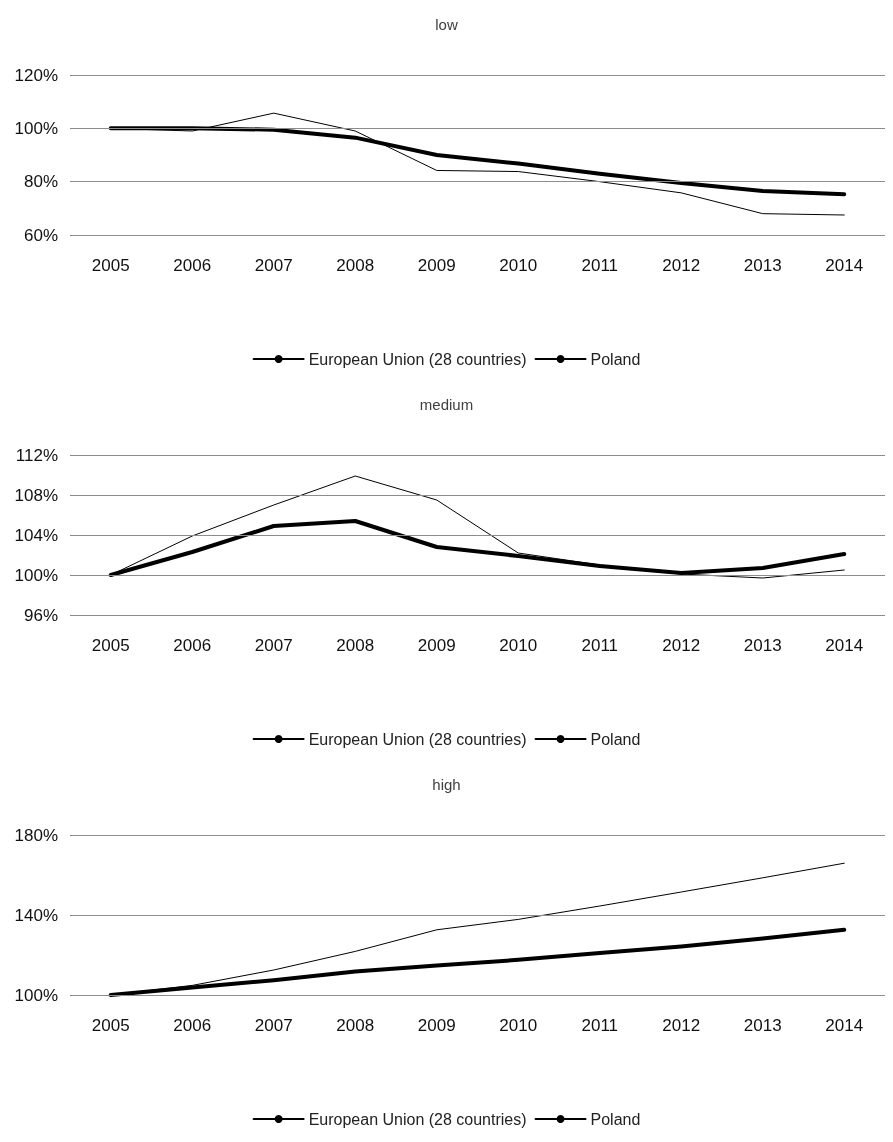 This screenshot has width=893, height=1142. Describe the element at coordinates (36, 455) in the screenshot. I see `y-tick-label: 112%` at that location.